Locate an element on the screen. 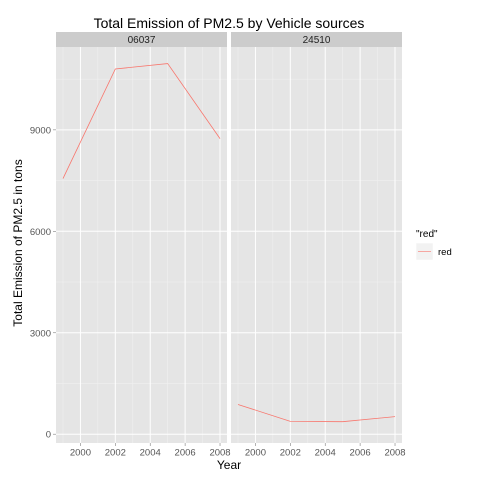 The width and height of the screenshot is (480, 480). y-tick-label: 0 is located at coordinates (48, 435).